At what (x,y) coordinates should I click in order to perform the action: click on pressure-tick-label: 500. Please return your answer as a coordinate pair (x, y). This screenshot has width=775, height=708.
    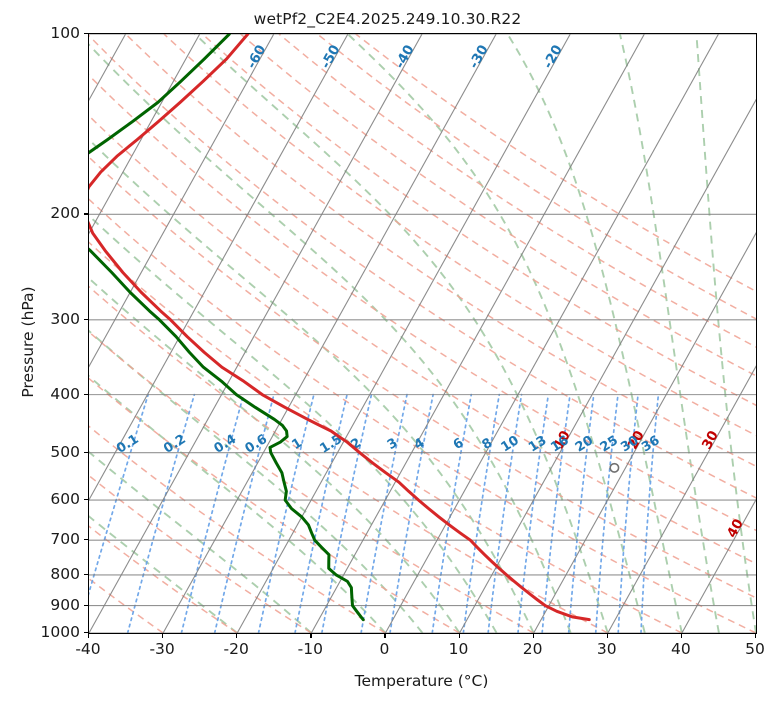
    Looking at the image, I should click on (65, 451).